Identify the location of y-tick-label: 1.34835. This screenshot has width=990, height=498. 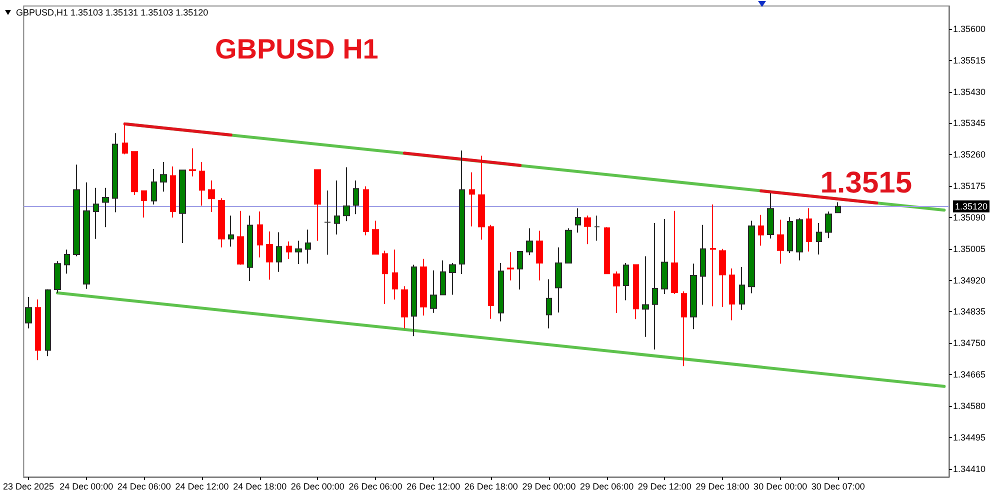
(969, 311).